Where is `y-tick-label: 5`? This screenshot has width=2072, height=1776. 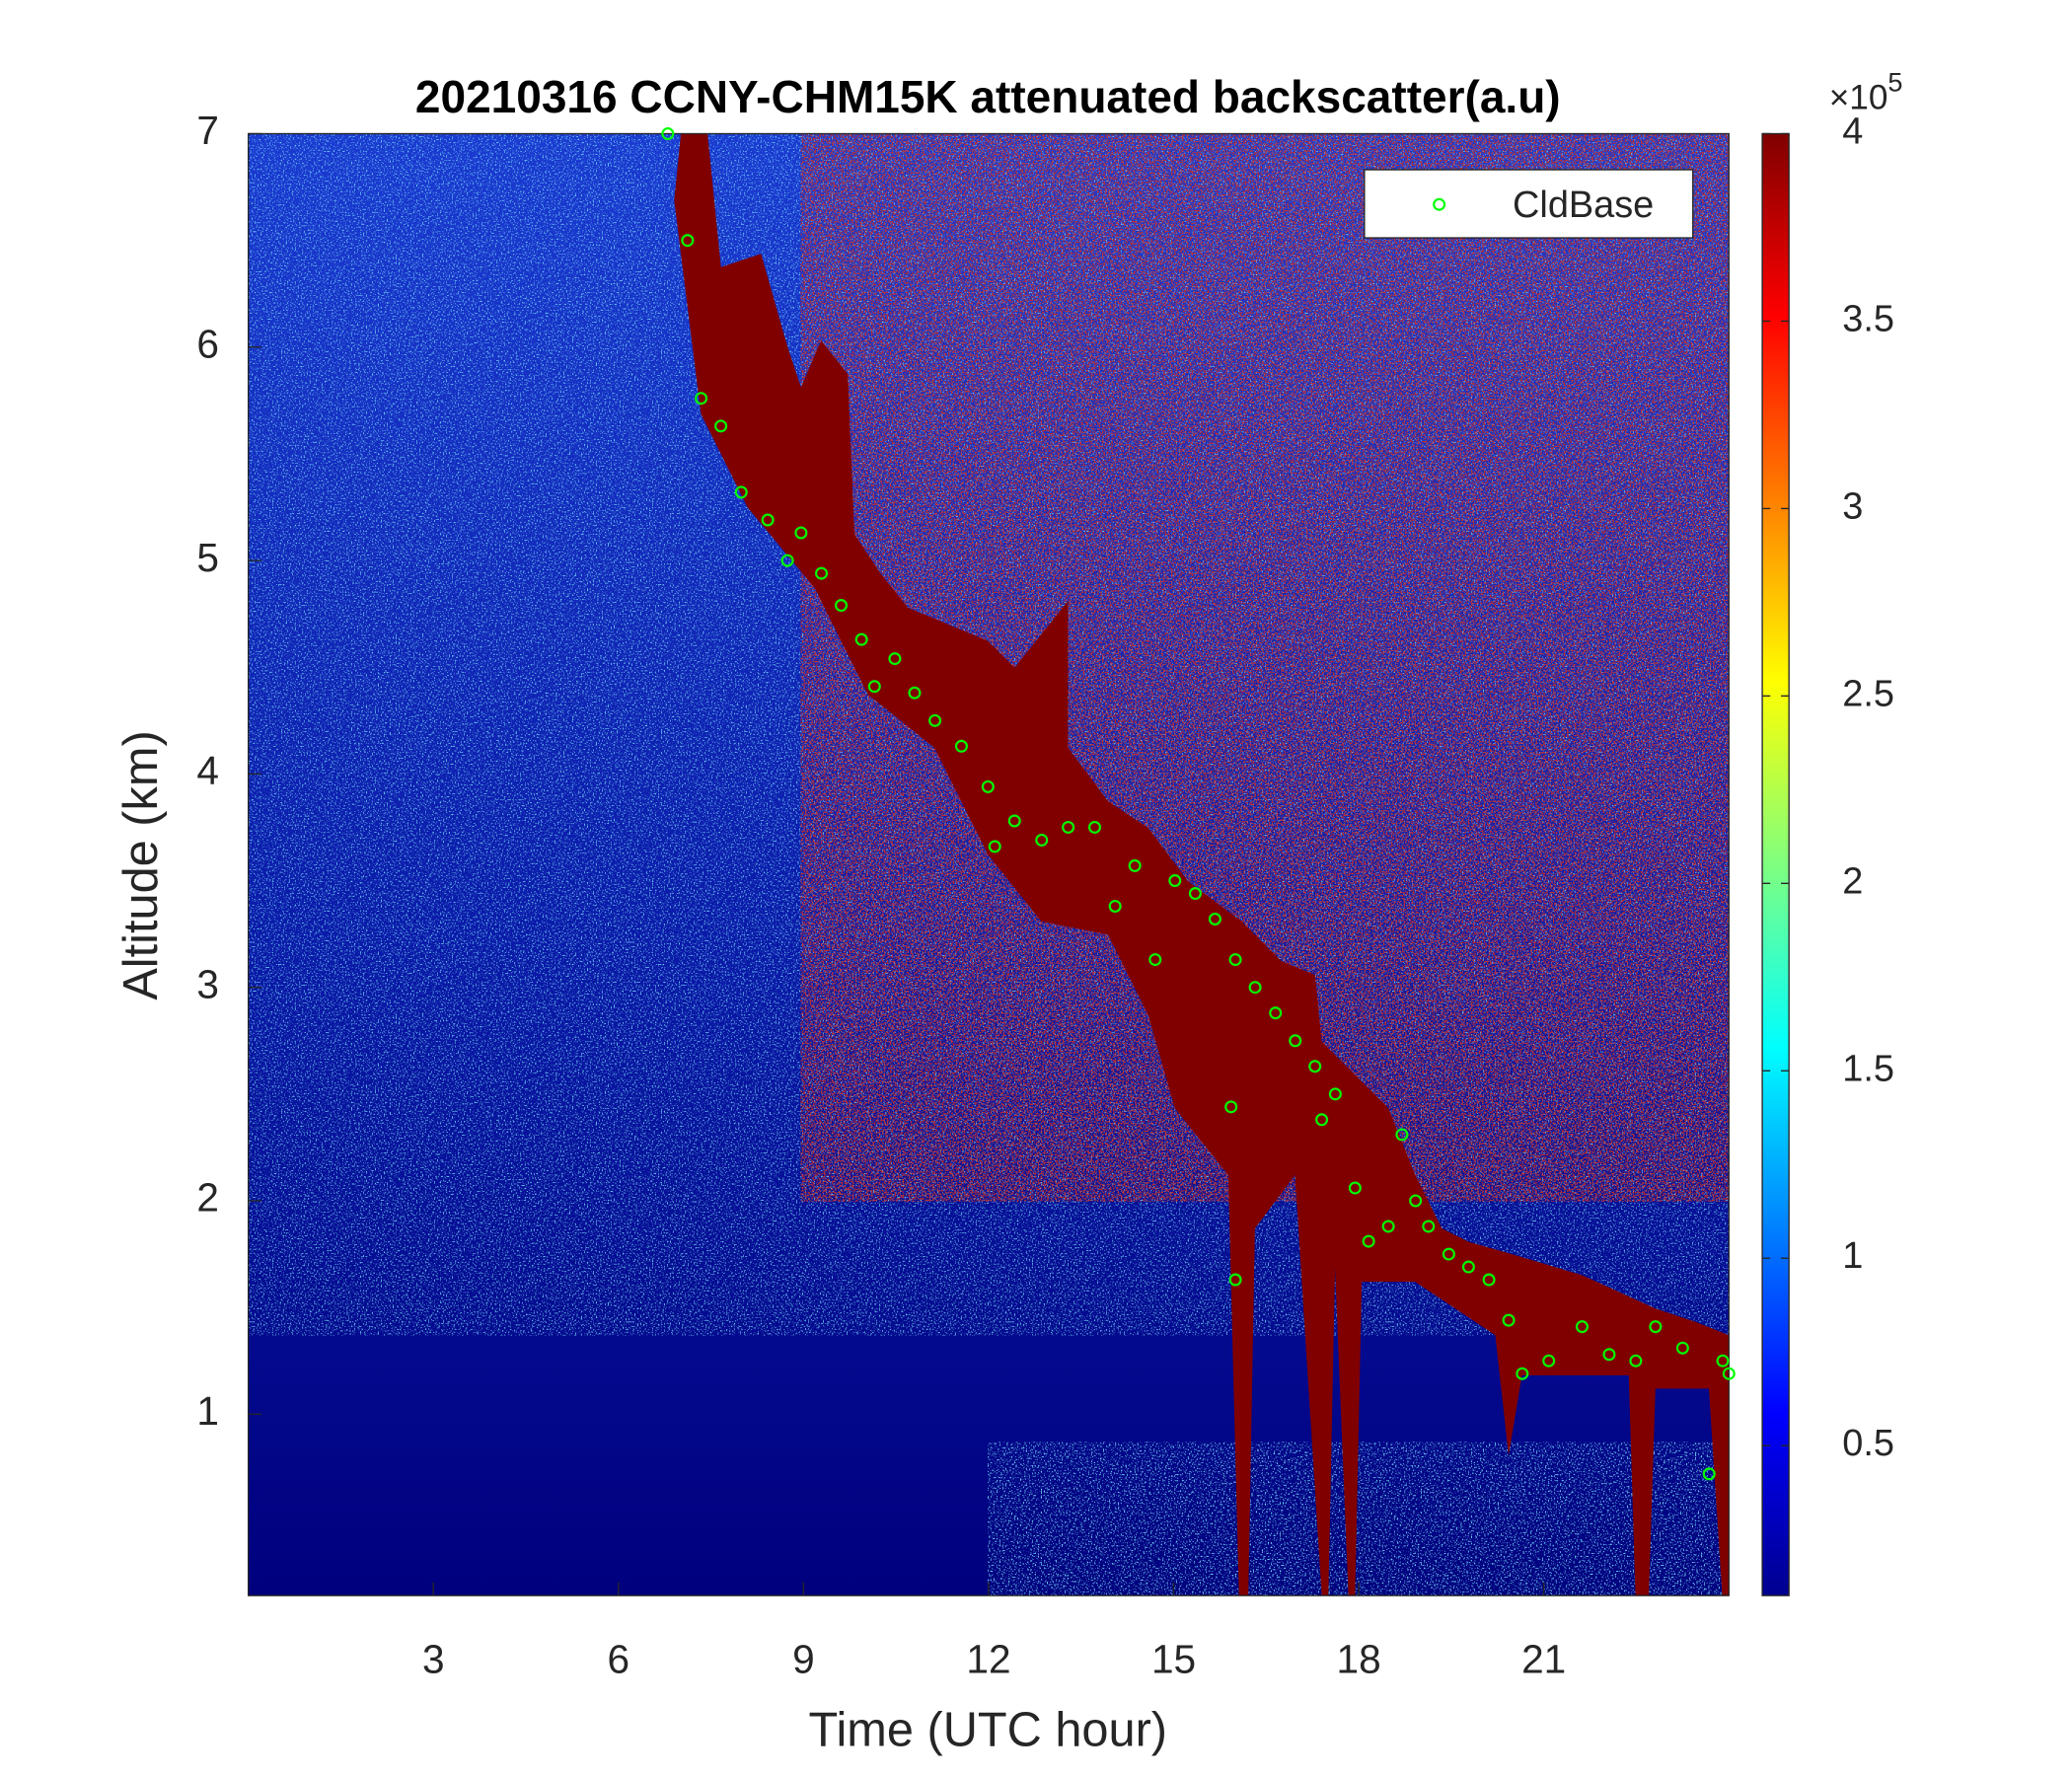 y-tick-label: 5 is located at coordinates (208, 558).